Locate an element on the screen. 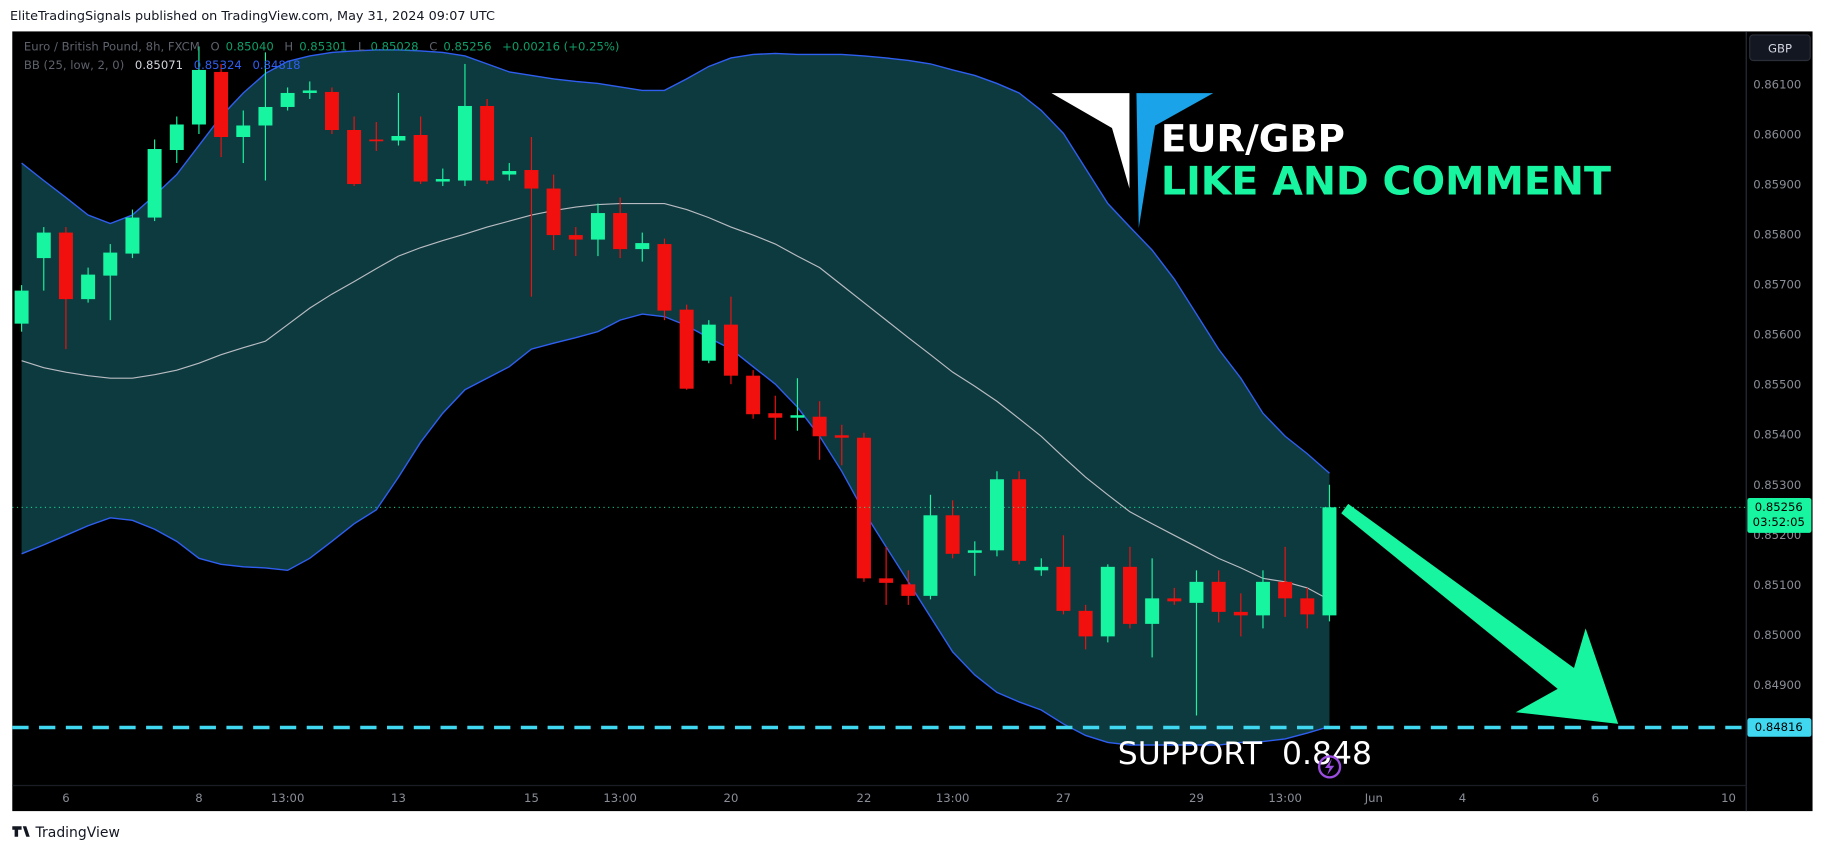 This screenshot has width=1826, height=853. legend-high: 0.85301 is located at coordinates (323, 46).